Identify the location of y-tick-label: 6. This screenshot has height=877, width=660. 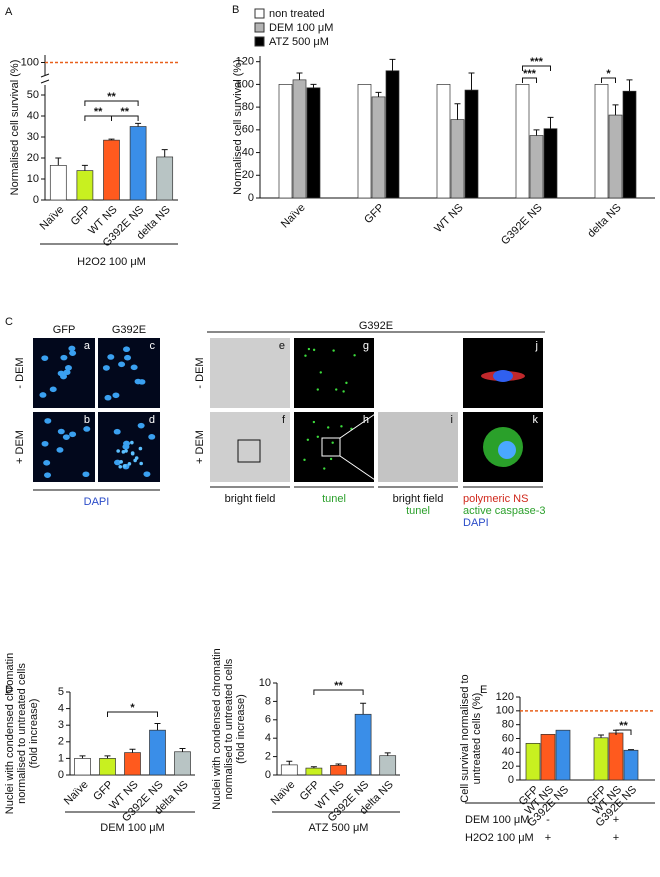
(268, 720).